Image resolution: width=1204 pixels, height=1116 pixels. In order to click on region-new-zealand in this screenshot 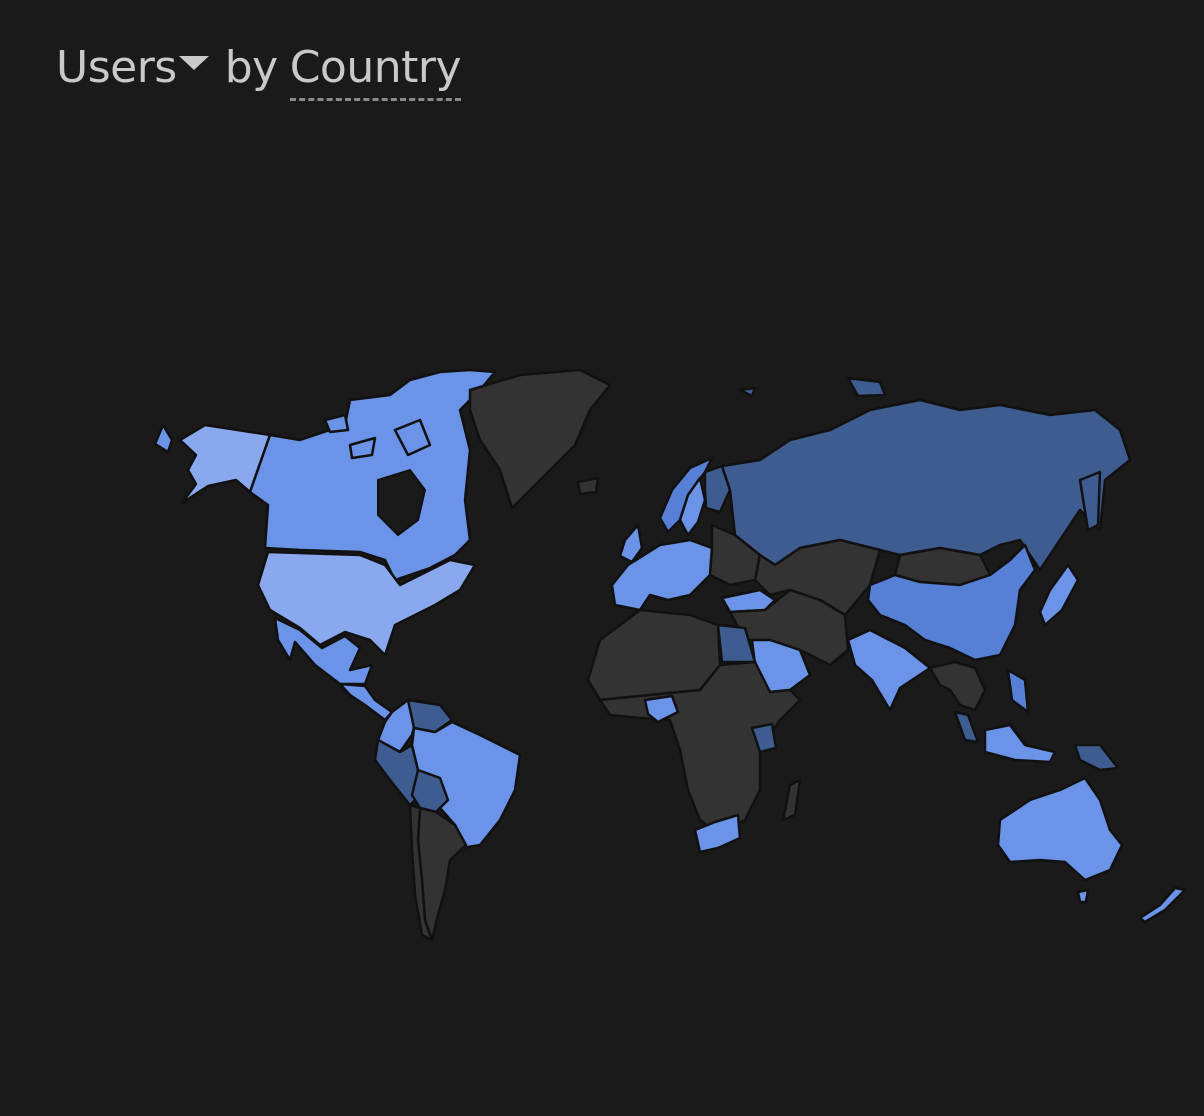, I will do `click(1162, 905)`.